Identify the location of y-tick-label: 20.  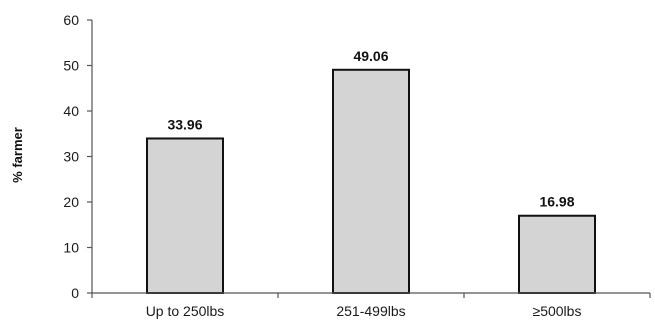
(71, 202).